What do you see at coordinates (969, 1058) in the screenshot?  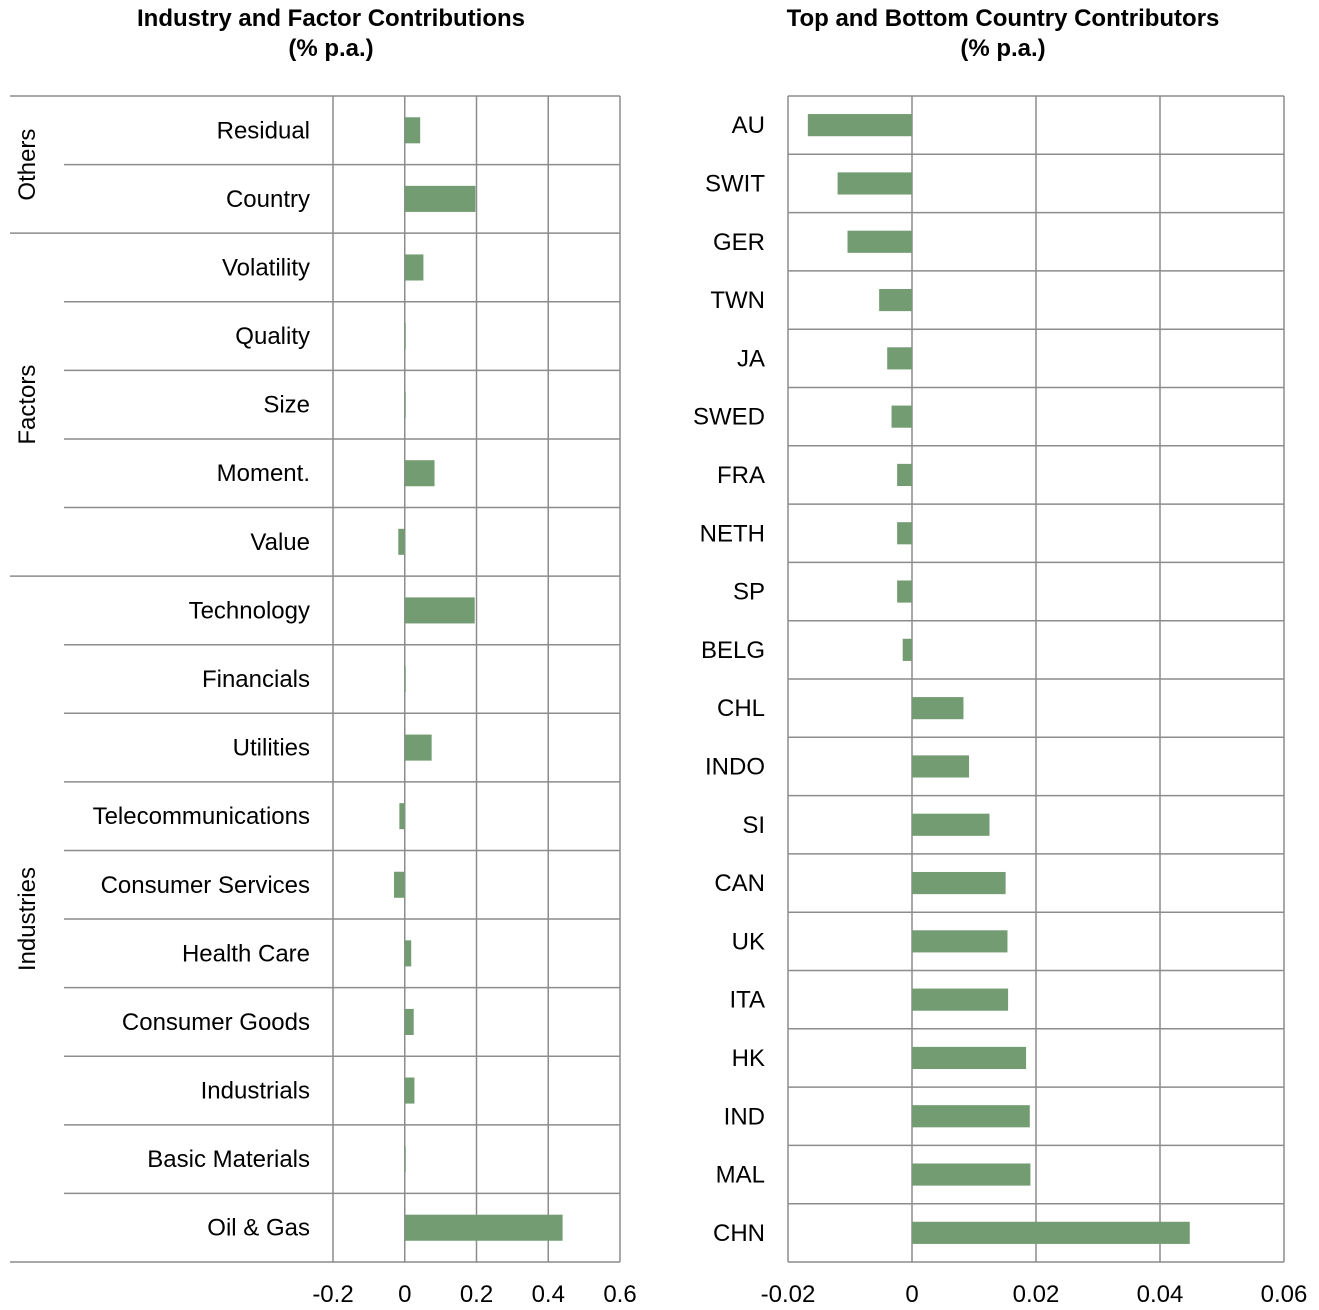 I see `right-bar-hk` at bounding box center [969, 1058].